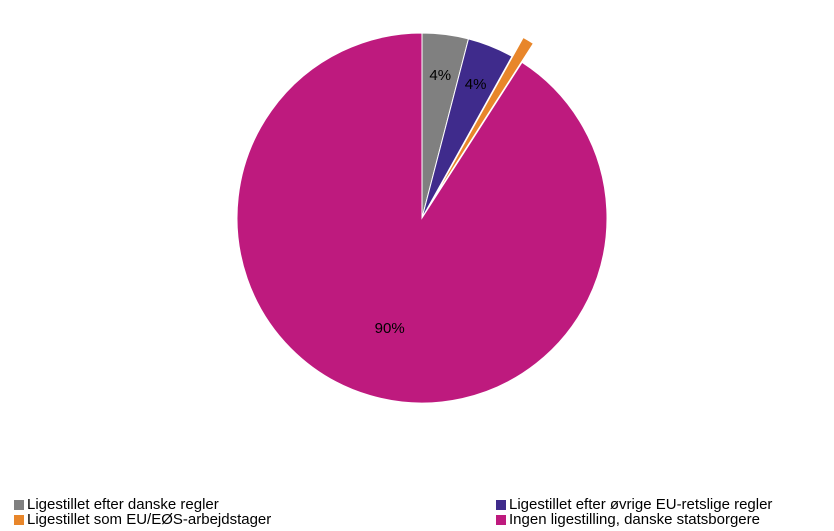 This screenshot has height=531, width=834. I want to click on legend-item-danske-regler: Ligestillet efter danske regler, so click(142, 504).